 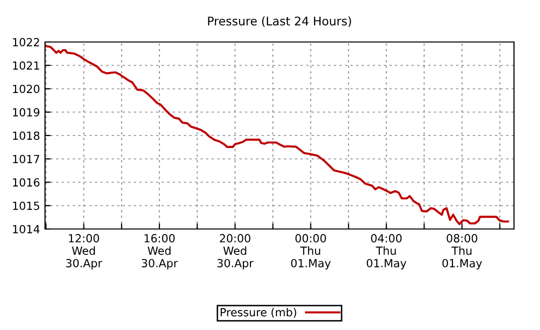 What do you see at coordinates (258, 313) in the screenshot?
I see `legend-label: Pressure (mb)` at bounding box center [258, 313].